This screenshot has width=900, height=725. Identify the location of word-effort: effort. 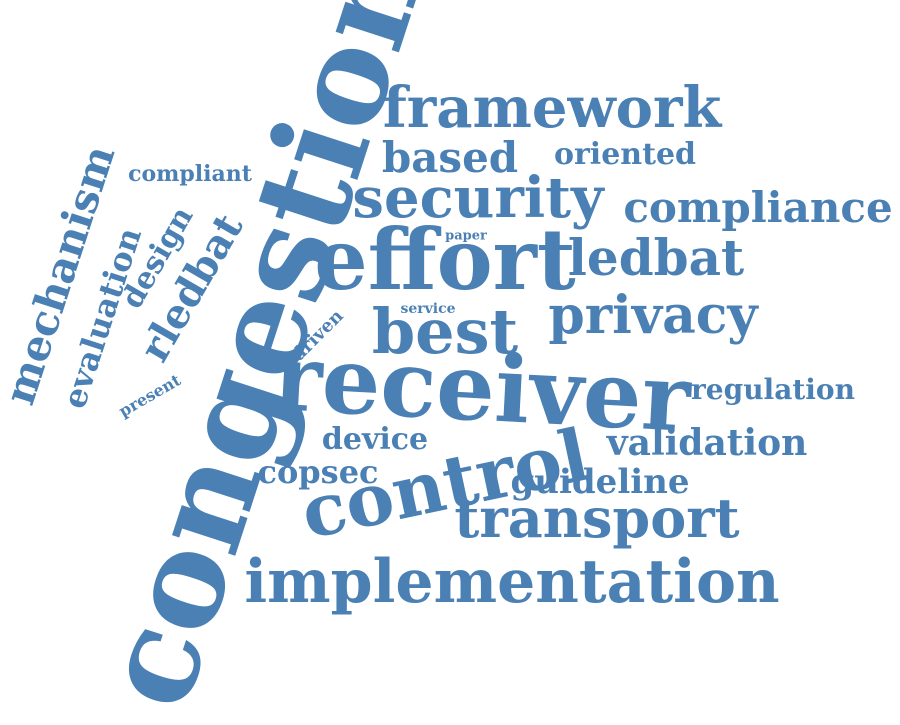
(445, 259).